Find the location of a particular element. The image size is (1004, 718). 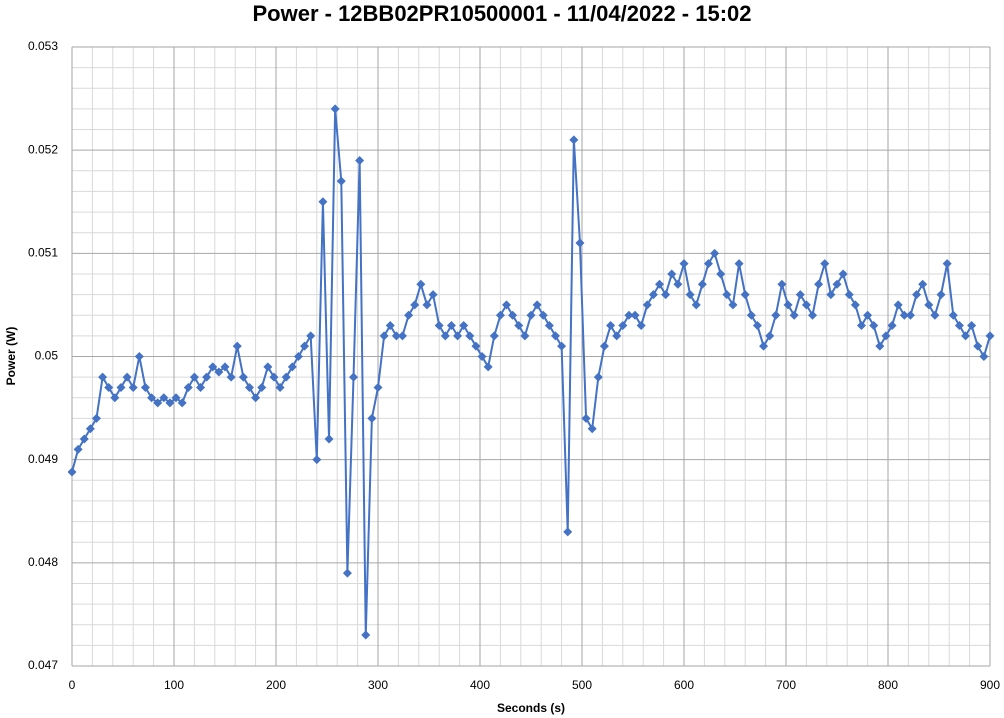

x-tick-label: 0 is located at coordinates (72, 685).